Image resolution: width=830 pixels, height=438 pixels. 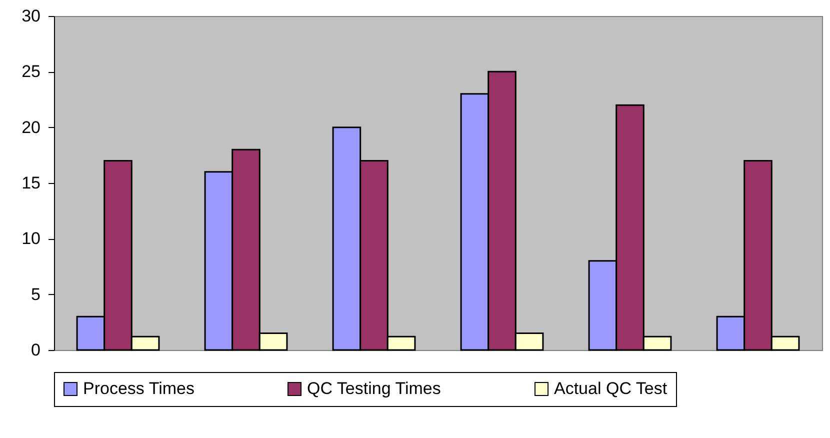 What do you see at coordinates (138, 388) in the screenshot?
I see `legend-label: Process Times` at bounding box center [138, 388].